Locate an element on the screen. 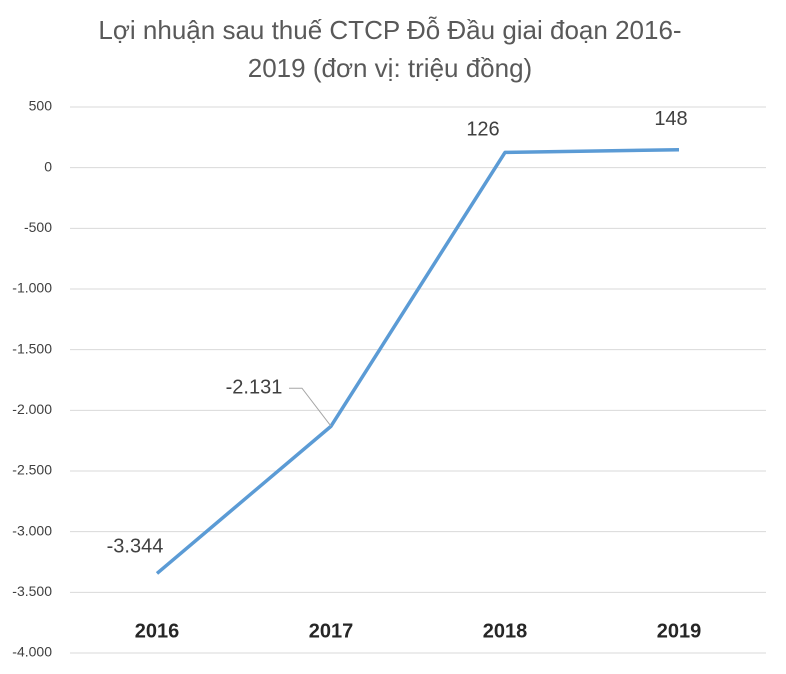 The width and height of the screenshot is (786, 674). y-tick-label: -1.000 is located at coordinates (32, 288).